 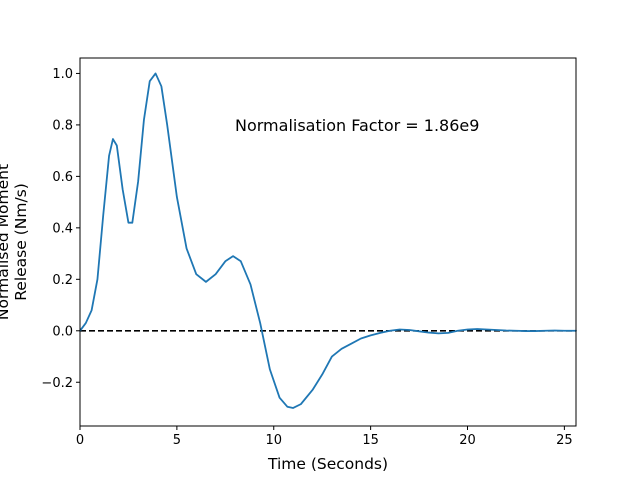 What do you see at coordinates (62, 74) in the screenshot?
I see `y-tick-label: 1.0` at bounding box center [62, 74].